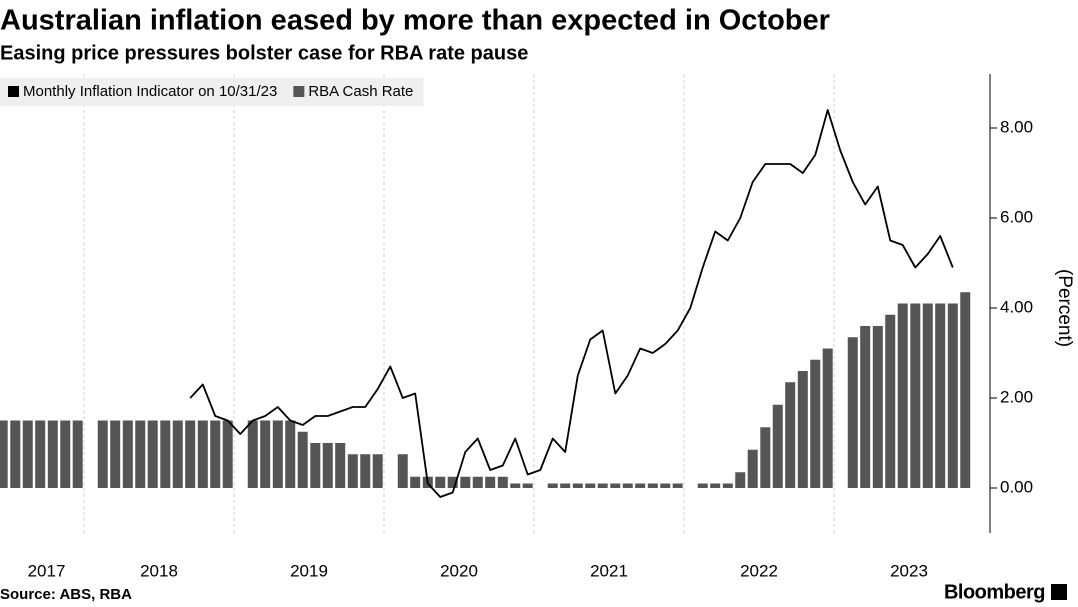  Describe the element at coordinates (1016, 216) in the screenshot. I see `y-tick-label: 6.00` at that location.